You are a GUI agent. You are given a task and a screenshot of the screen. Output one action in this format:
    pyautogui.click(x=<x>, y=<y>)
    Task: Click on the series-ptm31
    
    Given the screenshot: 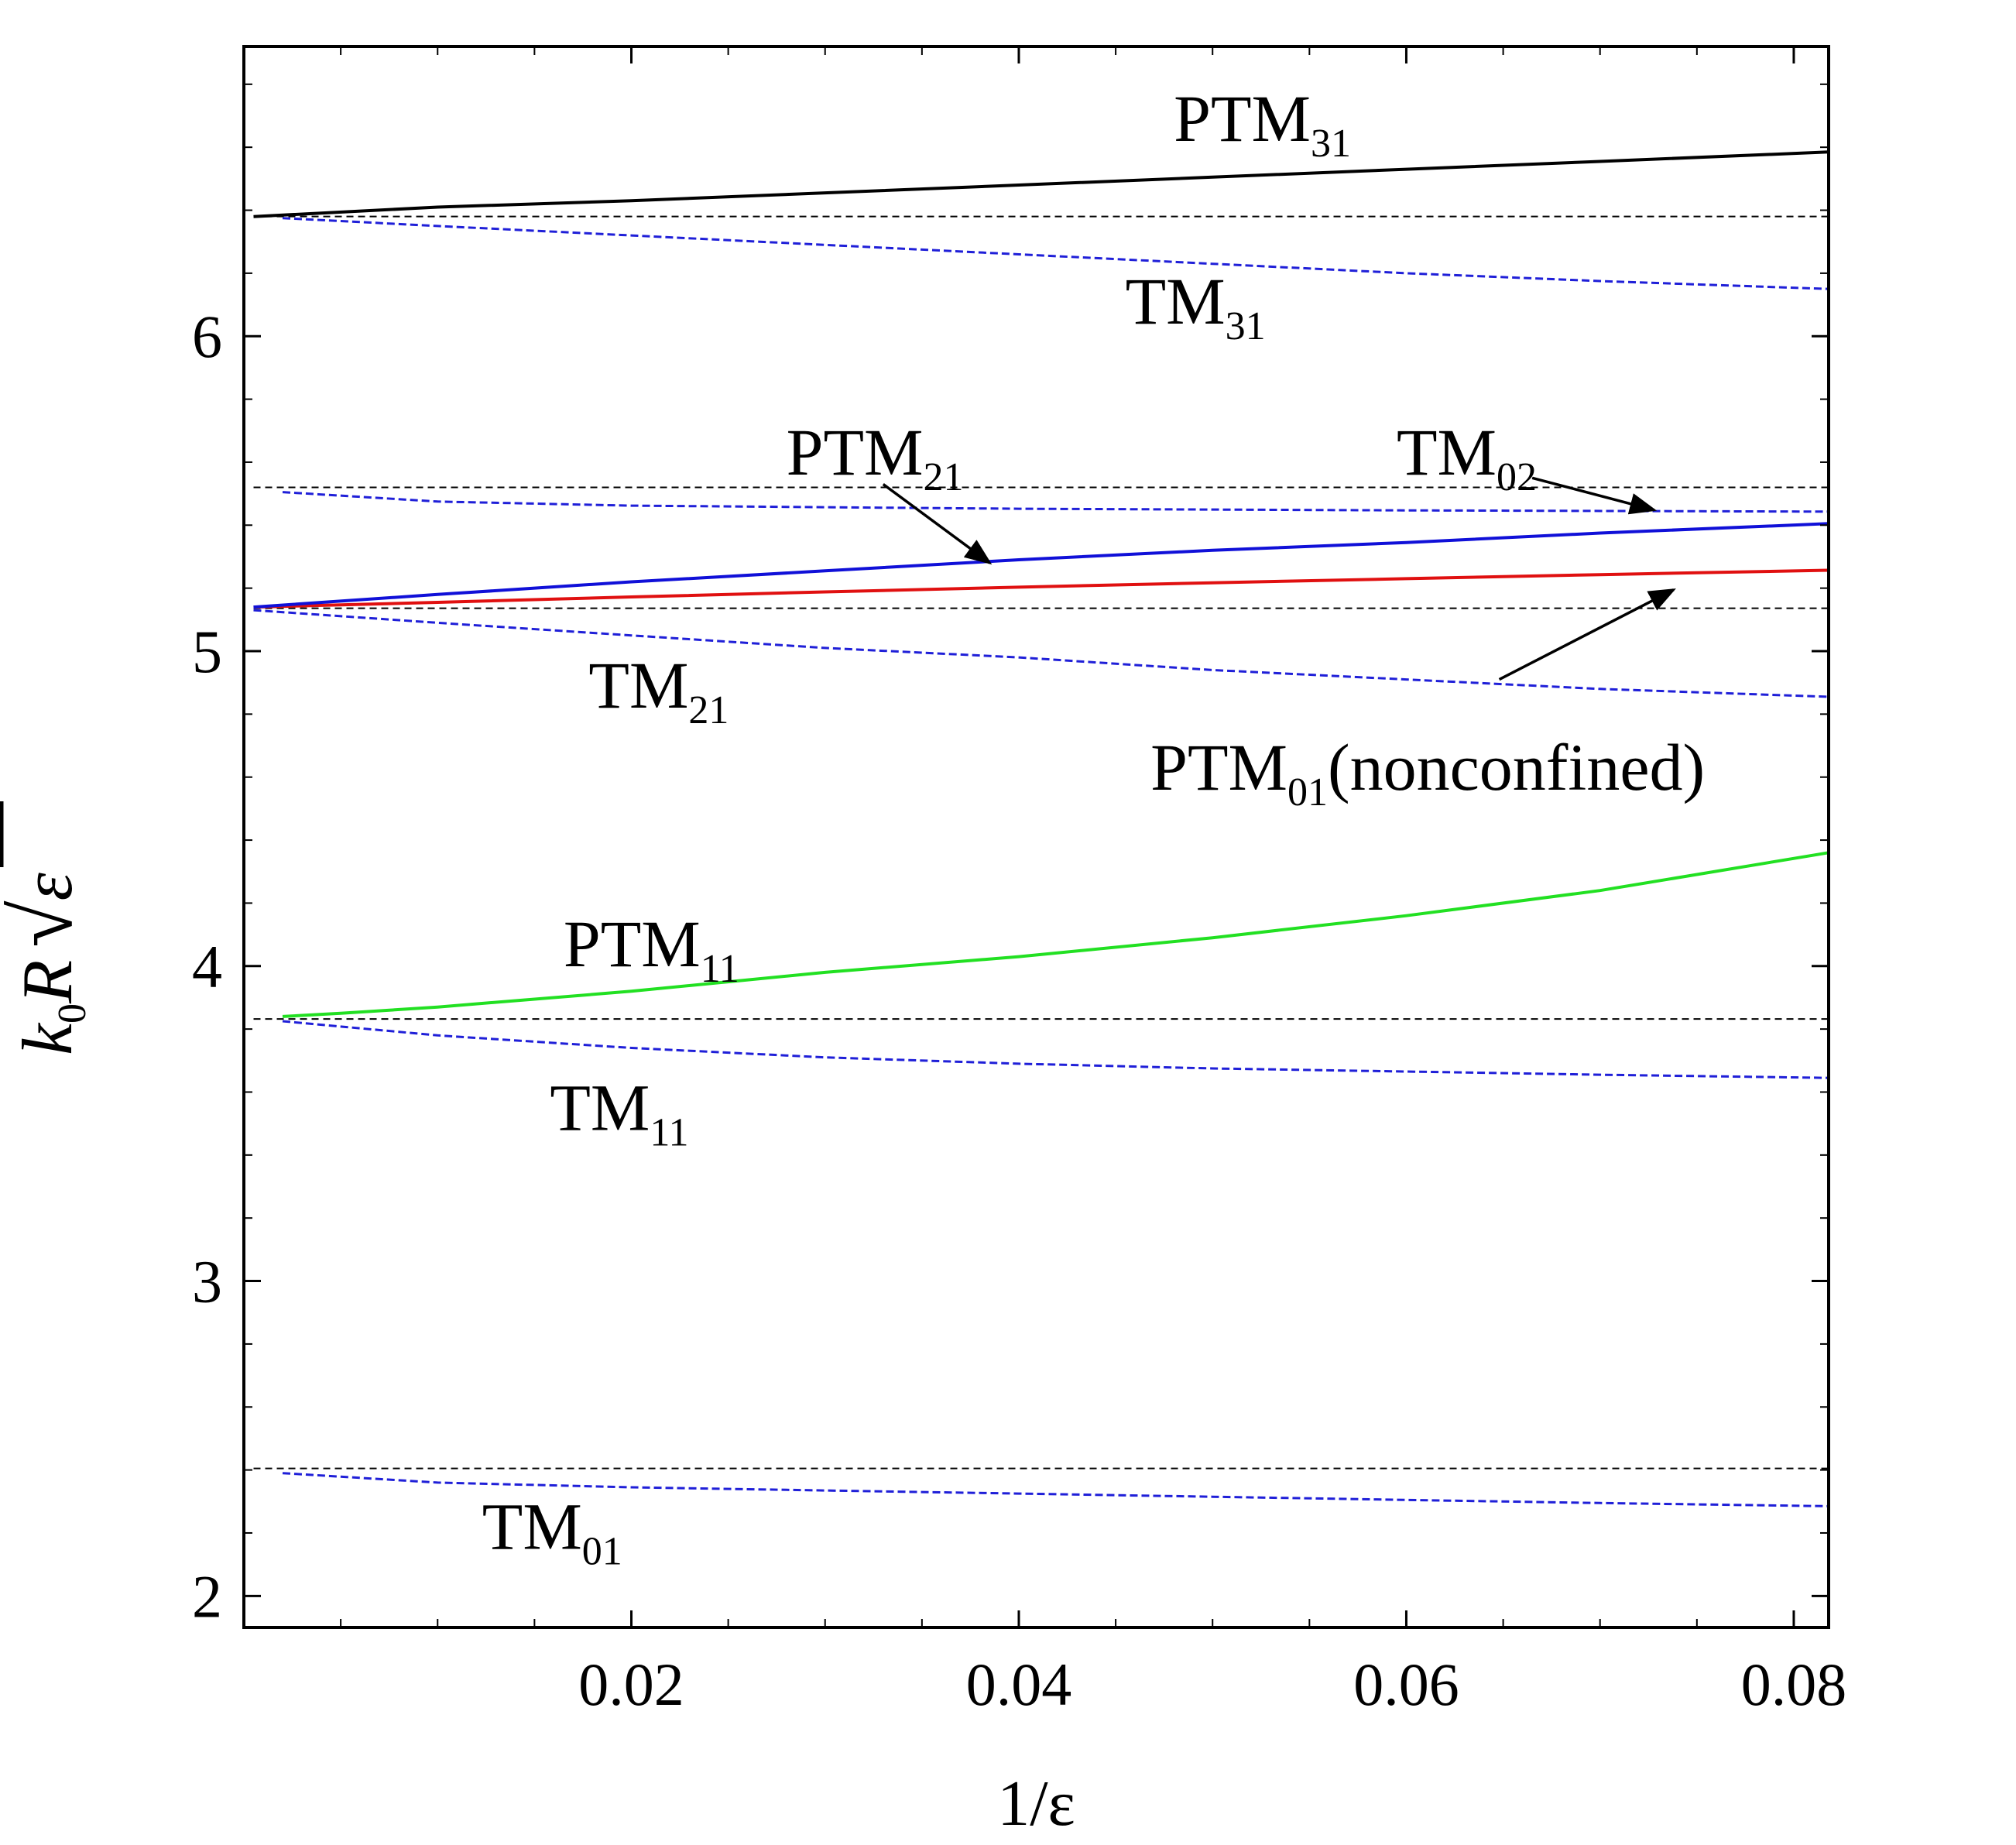 What is the action you would take?
    pyautogui.click(x=1041, y=184)
    